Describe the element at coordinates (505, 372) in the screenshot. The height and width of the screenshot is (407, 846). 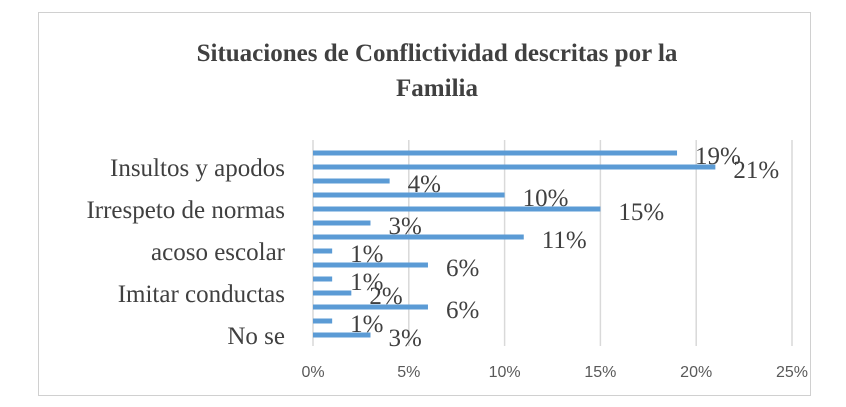
I see `x-tick-label: 10%` at that location.